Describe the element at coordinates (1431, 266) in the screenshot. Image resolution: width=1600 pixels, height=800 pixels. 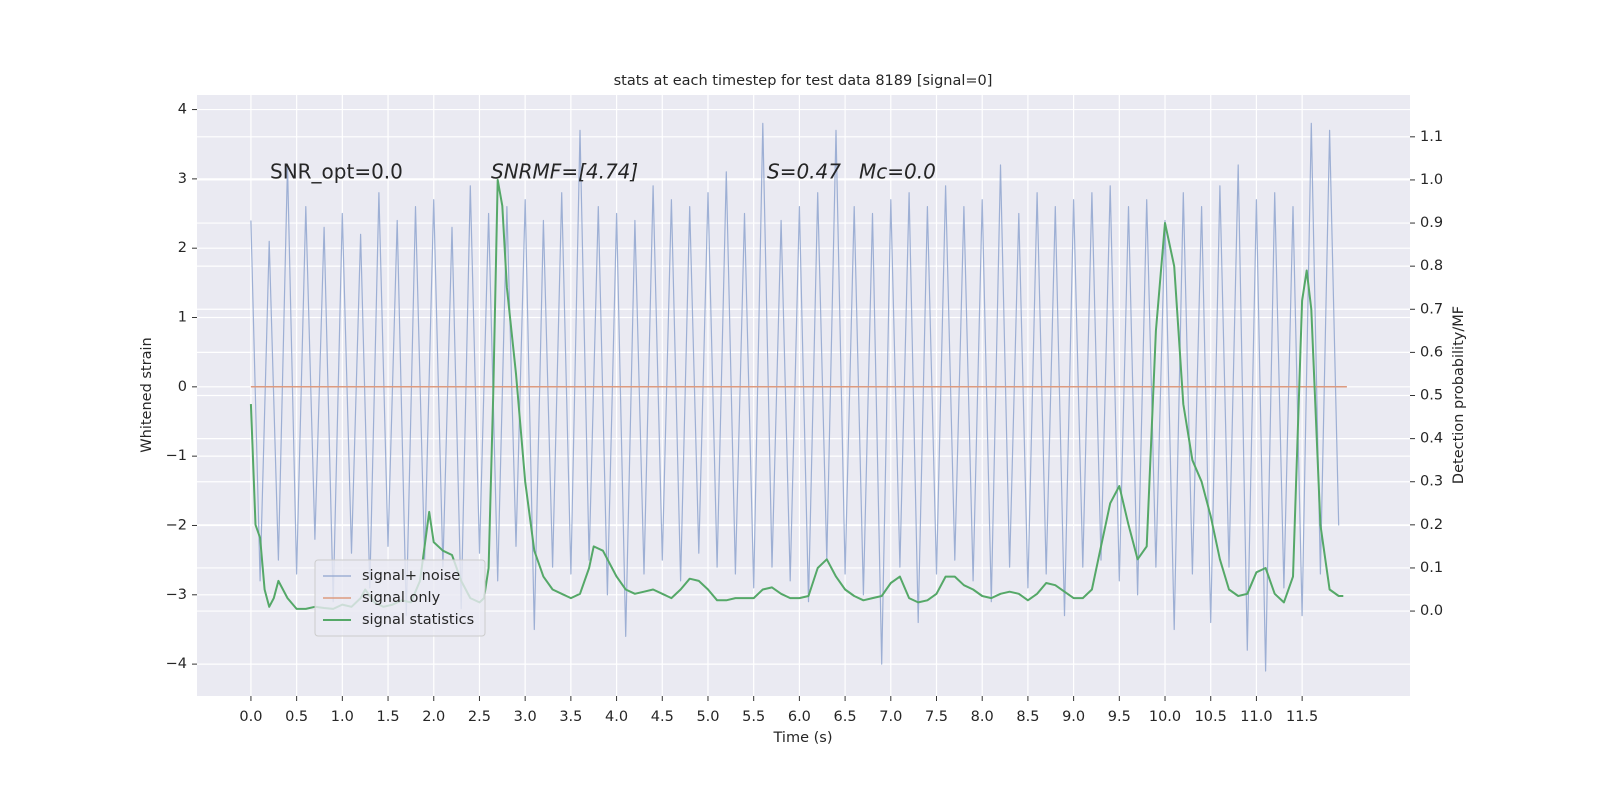
I see `y2-tick-label: 0.8` at that location.